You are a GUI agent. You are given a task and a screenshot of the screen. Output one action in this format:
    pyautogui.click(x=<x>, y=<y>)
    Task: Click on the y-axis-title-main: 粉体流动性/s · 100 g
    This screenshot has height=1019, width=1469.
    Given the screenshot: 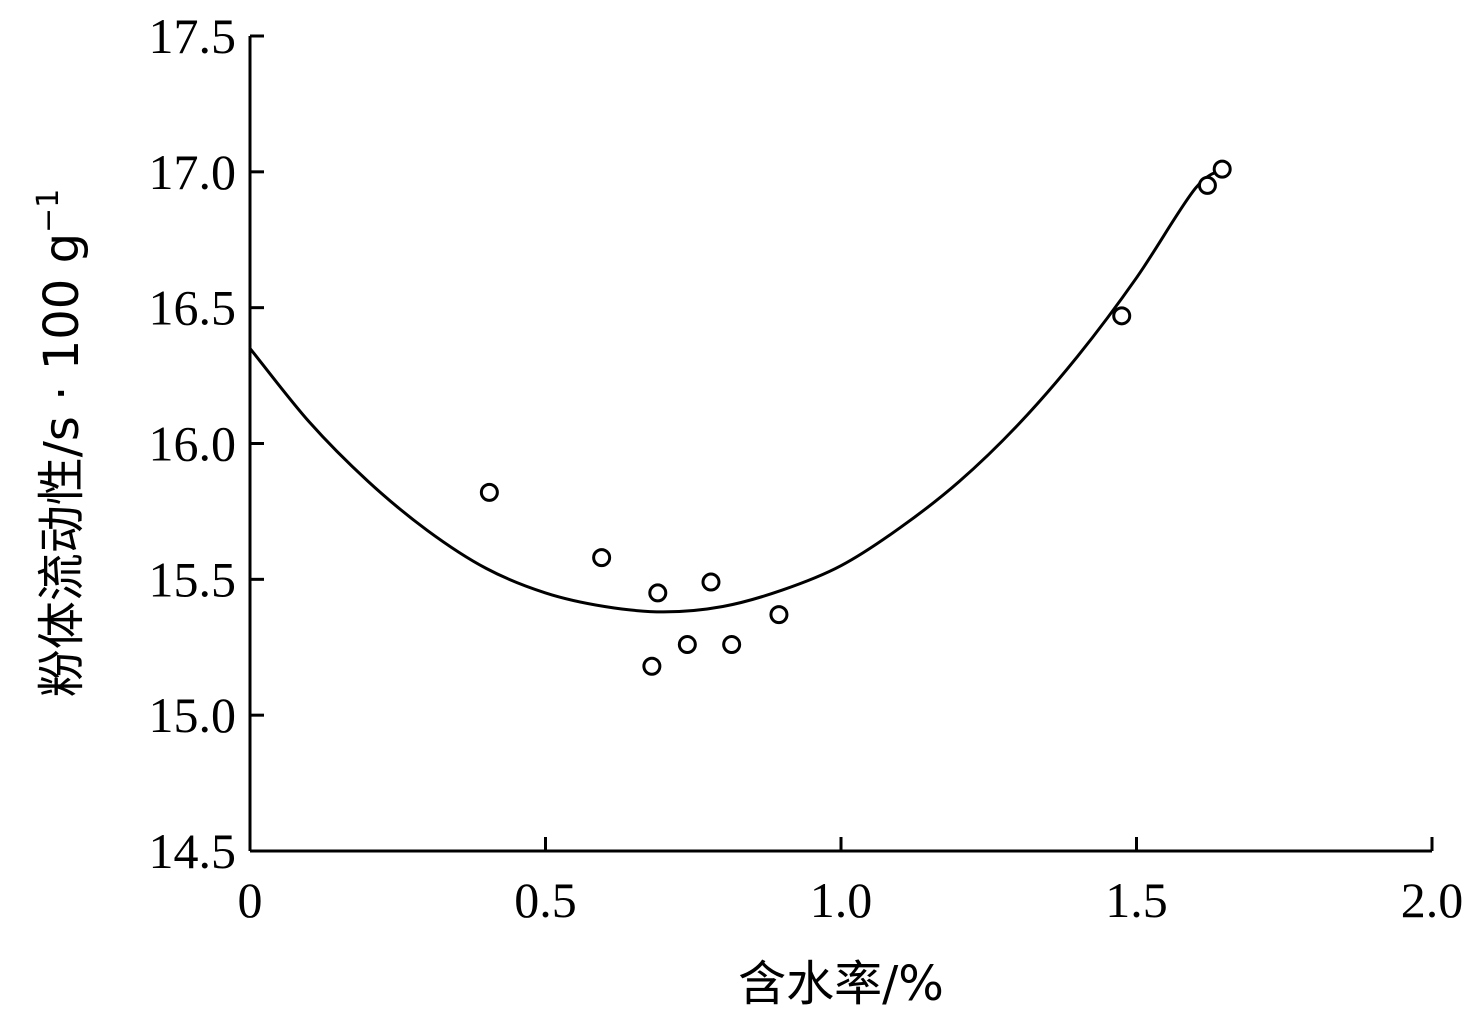 What is the action you would take?
    pyautogui.click(x=62, y=465)
    